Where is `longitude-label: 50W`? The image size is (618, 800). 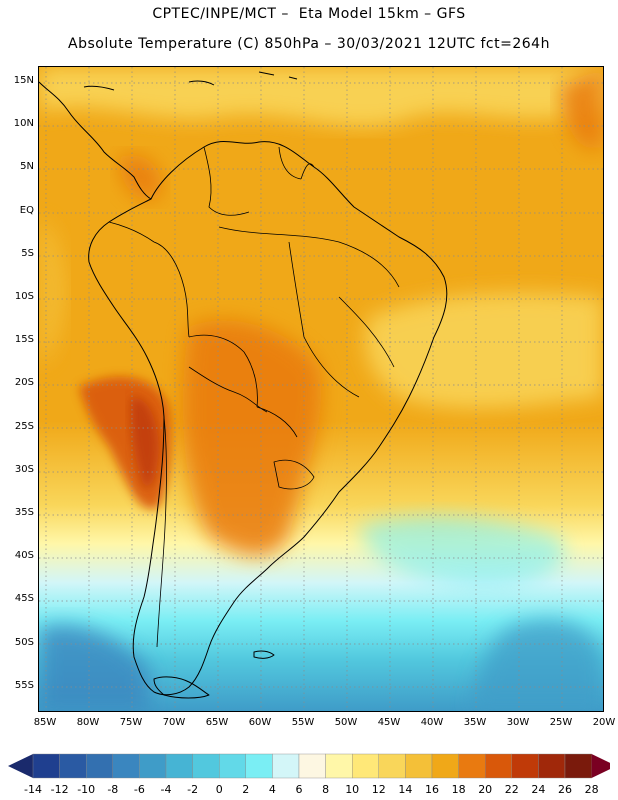
longitude-label: 50W is located at coordinates (346, 722).